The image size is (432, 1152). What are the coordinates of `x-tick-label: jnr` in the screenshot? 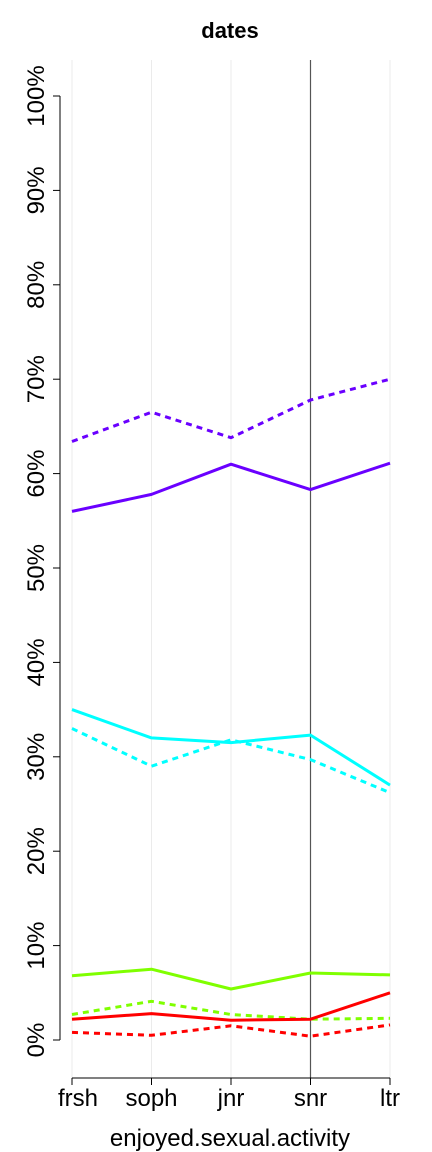 It's located at (231, 1098).